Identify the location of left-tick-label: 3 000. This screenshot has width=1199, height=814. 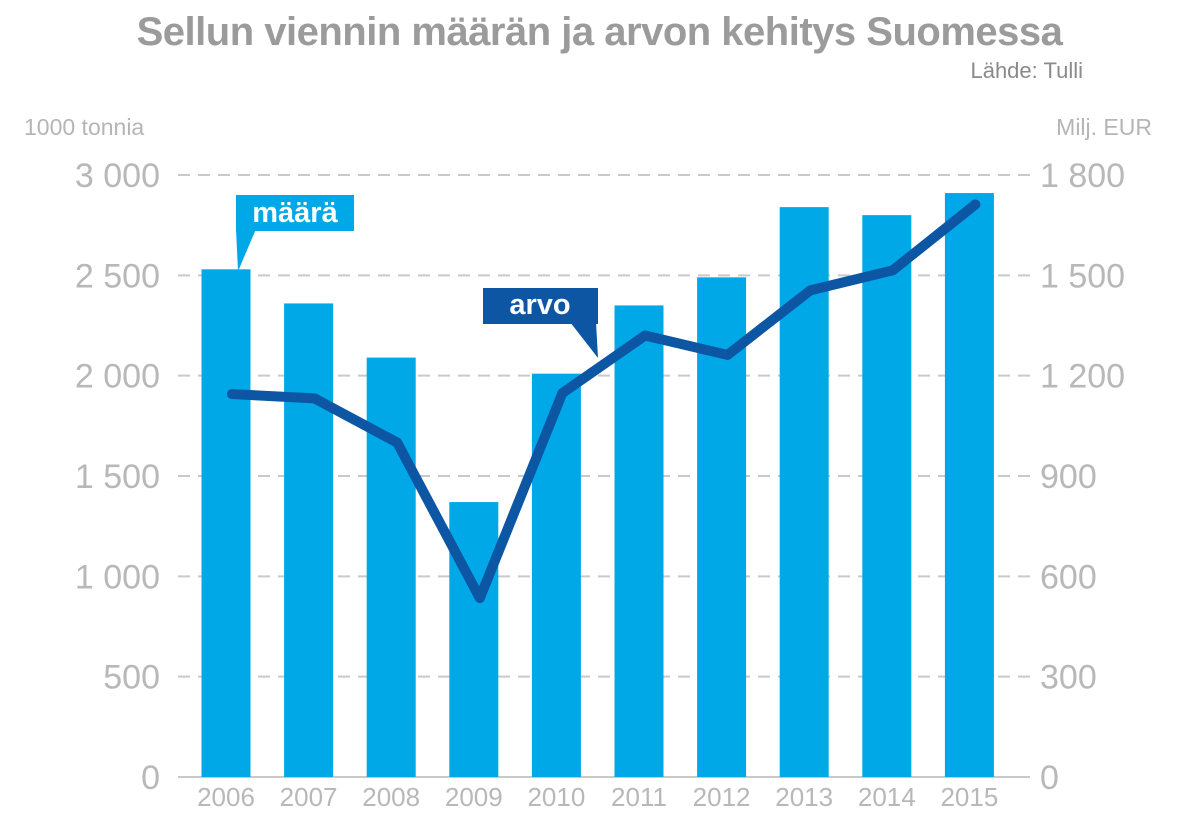
(117, 176).